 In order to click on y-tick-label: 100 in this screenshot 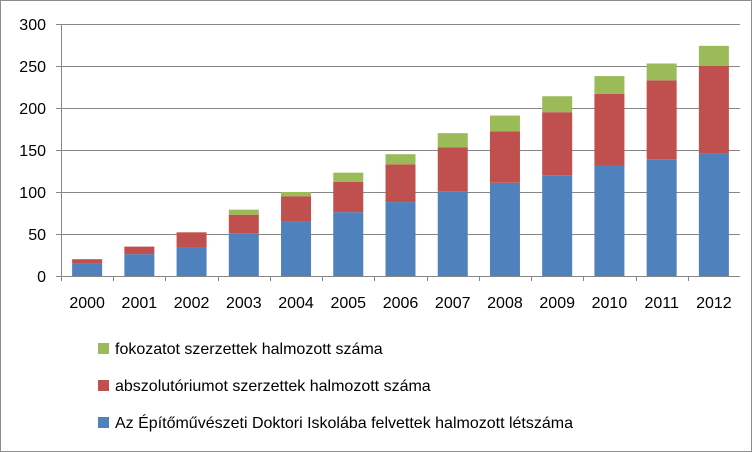, I will do `click(32, 193)`.